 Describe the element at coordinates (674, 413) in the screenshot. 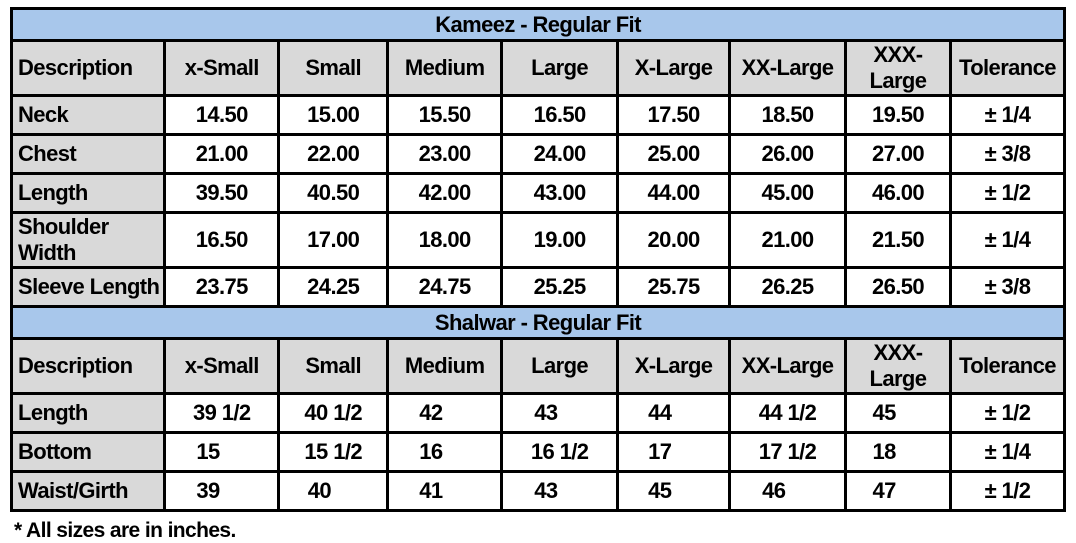

I see `size-value: 44` at that location.